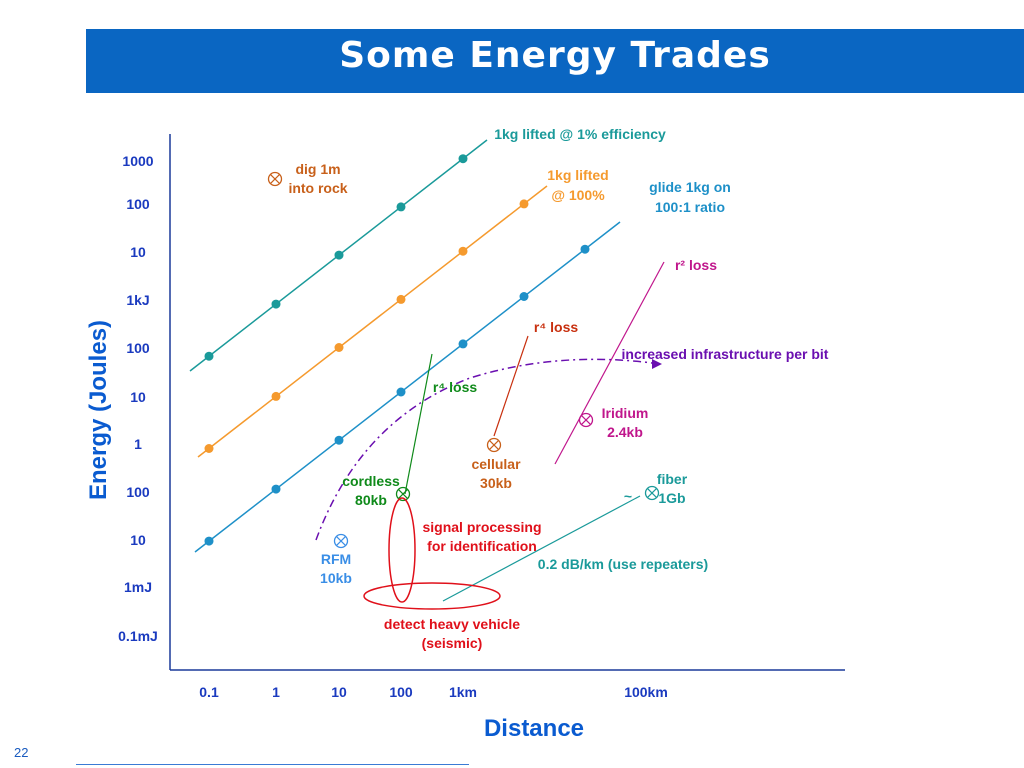  Describe the element at coordinates (138, 587) in the screenshot. I see `y-tick-label: 1mJ` at that location.